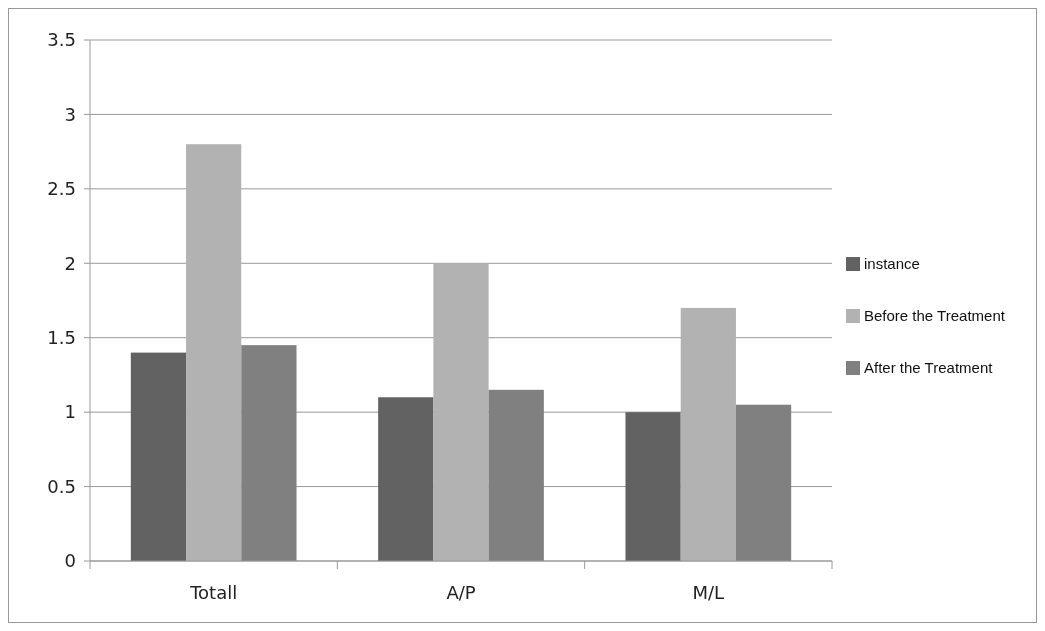 This screenshot has height=631, width=1045. Describe the element at coordinates (61, 486) in the screenshot. I see `y-tick-label: 0.5` at that location.